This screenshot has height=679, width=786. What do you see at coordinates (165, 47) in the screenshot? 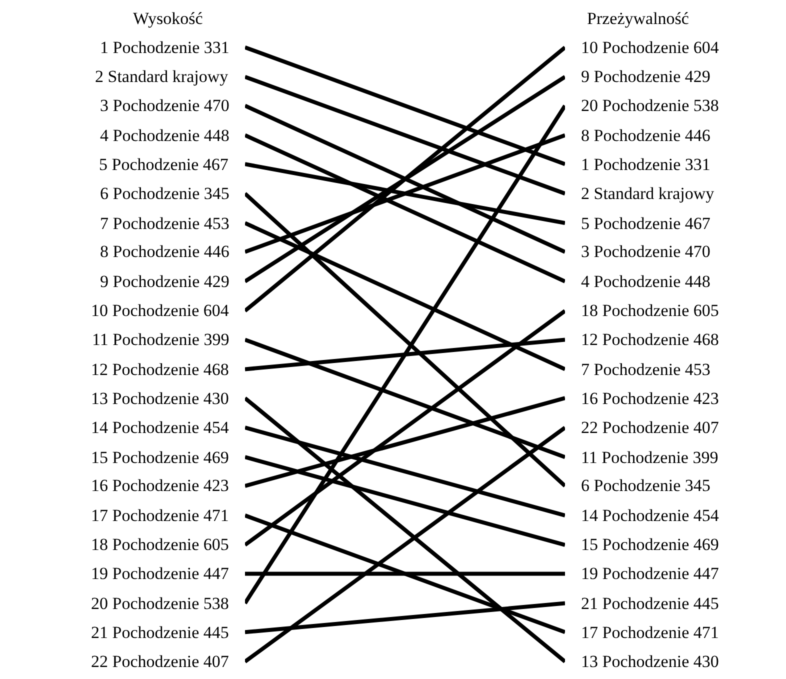
I see `series-label: 1 Pochodzenie 331` at bounding box center [165, 47].